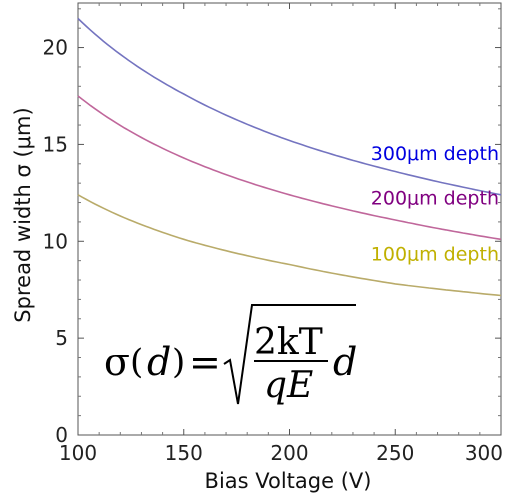 The width and height of the screenshot is (517, 499). What do you see at coordinates (288, 342) in the screenshot?
I see `formula-numerator: 2kT` at bounding box center [288, 342].